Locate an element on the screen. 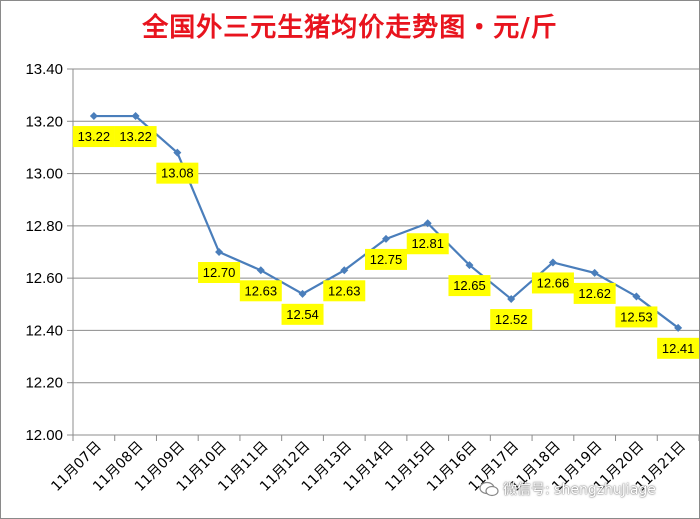 The image size is (700, 519). data-label: 12.41 is located at coordinates (678, 348).